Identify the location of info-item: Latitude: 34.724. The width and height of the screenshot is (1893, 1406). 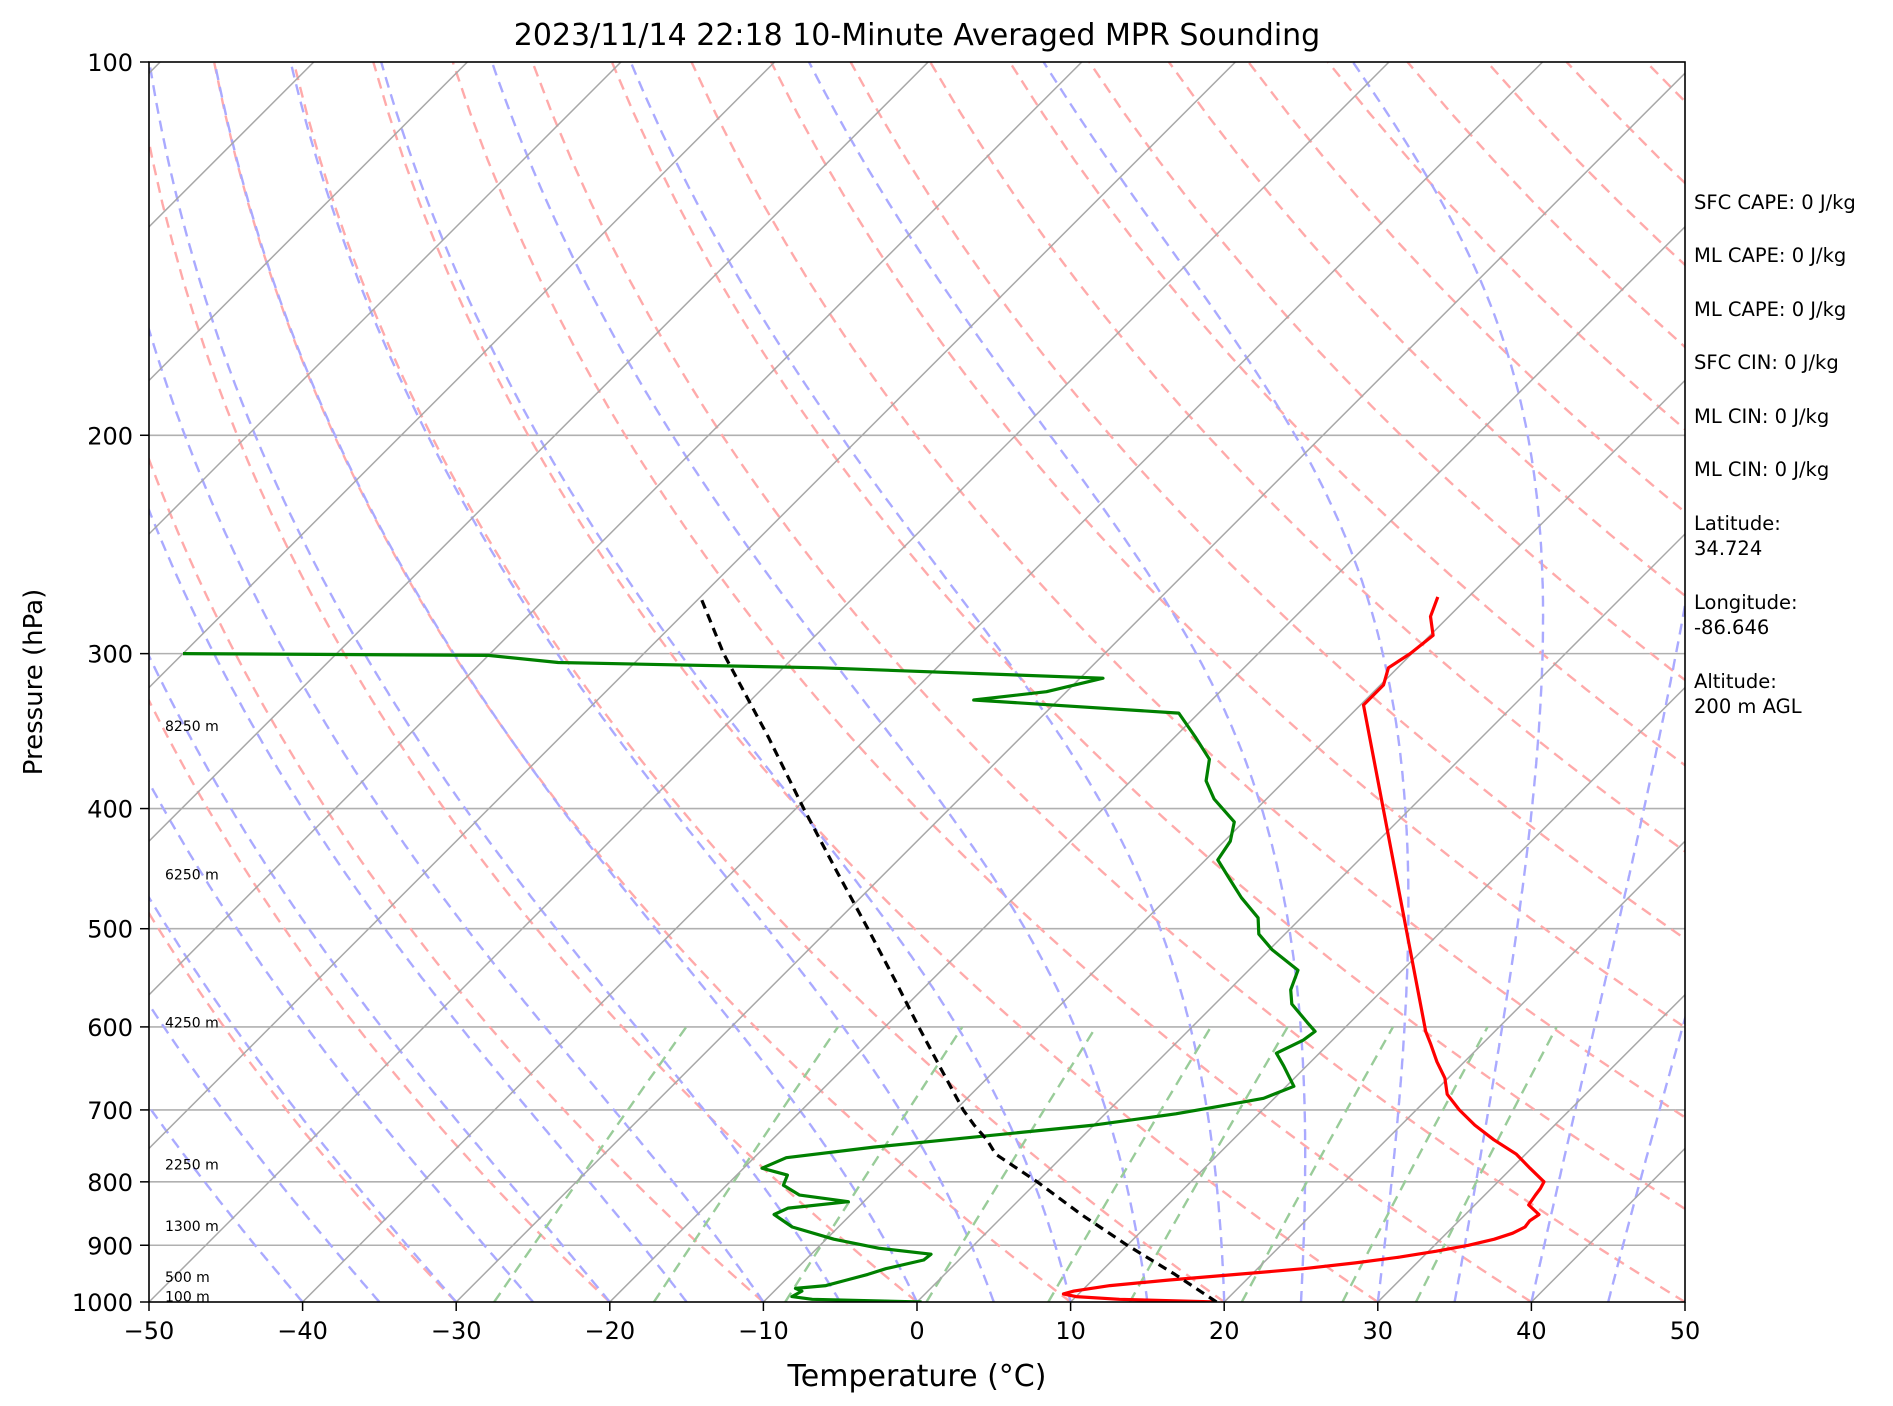
(1737, 536).